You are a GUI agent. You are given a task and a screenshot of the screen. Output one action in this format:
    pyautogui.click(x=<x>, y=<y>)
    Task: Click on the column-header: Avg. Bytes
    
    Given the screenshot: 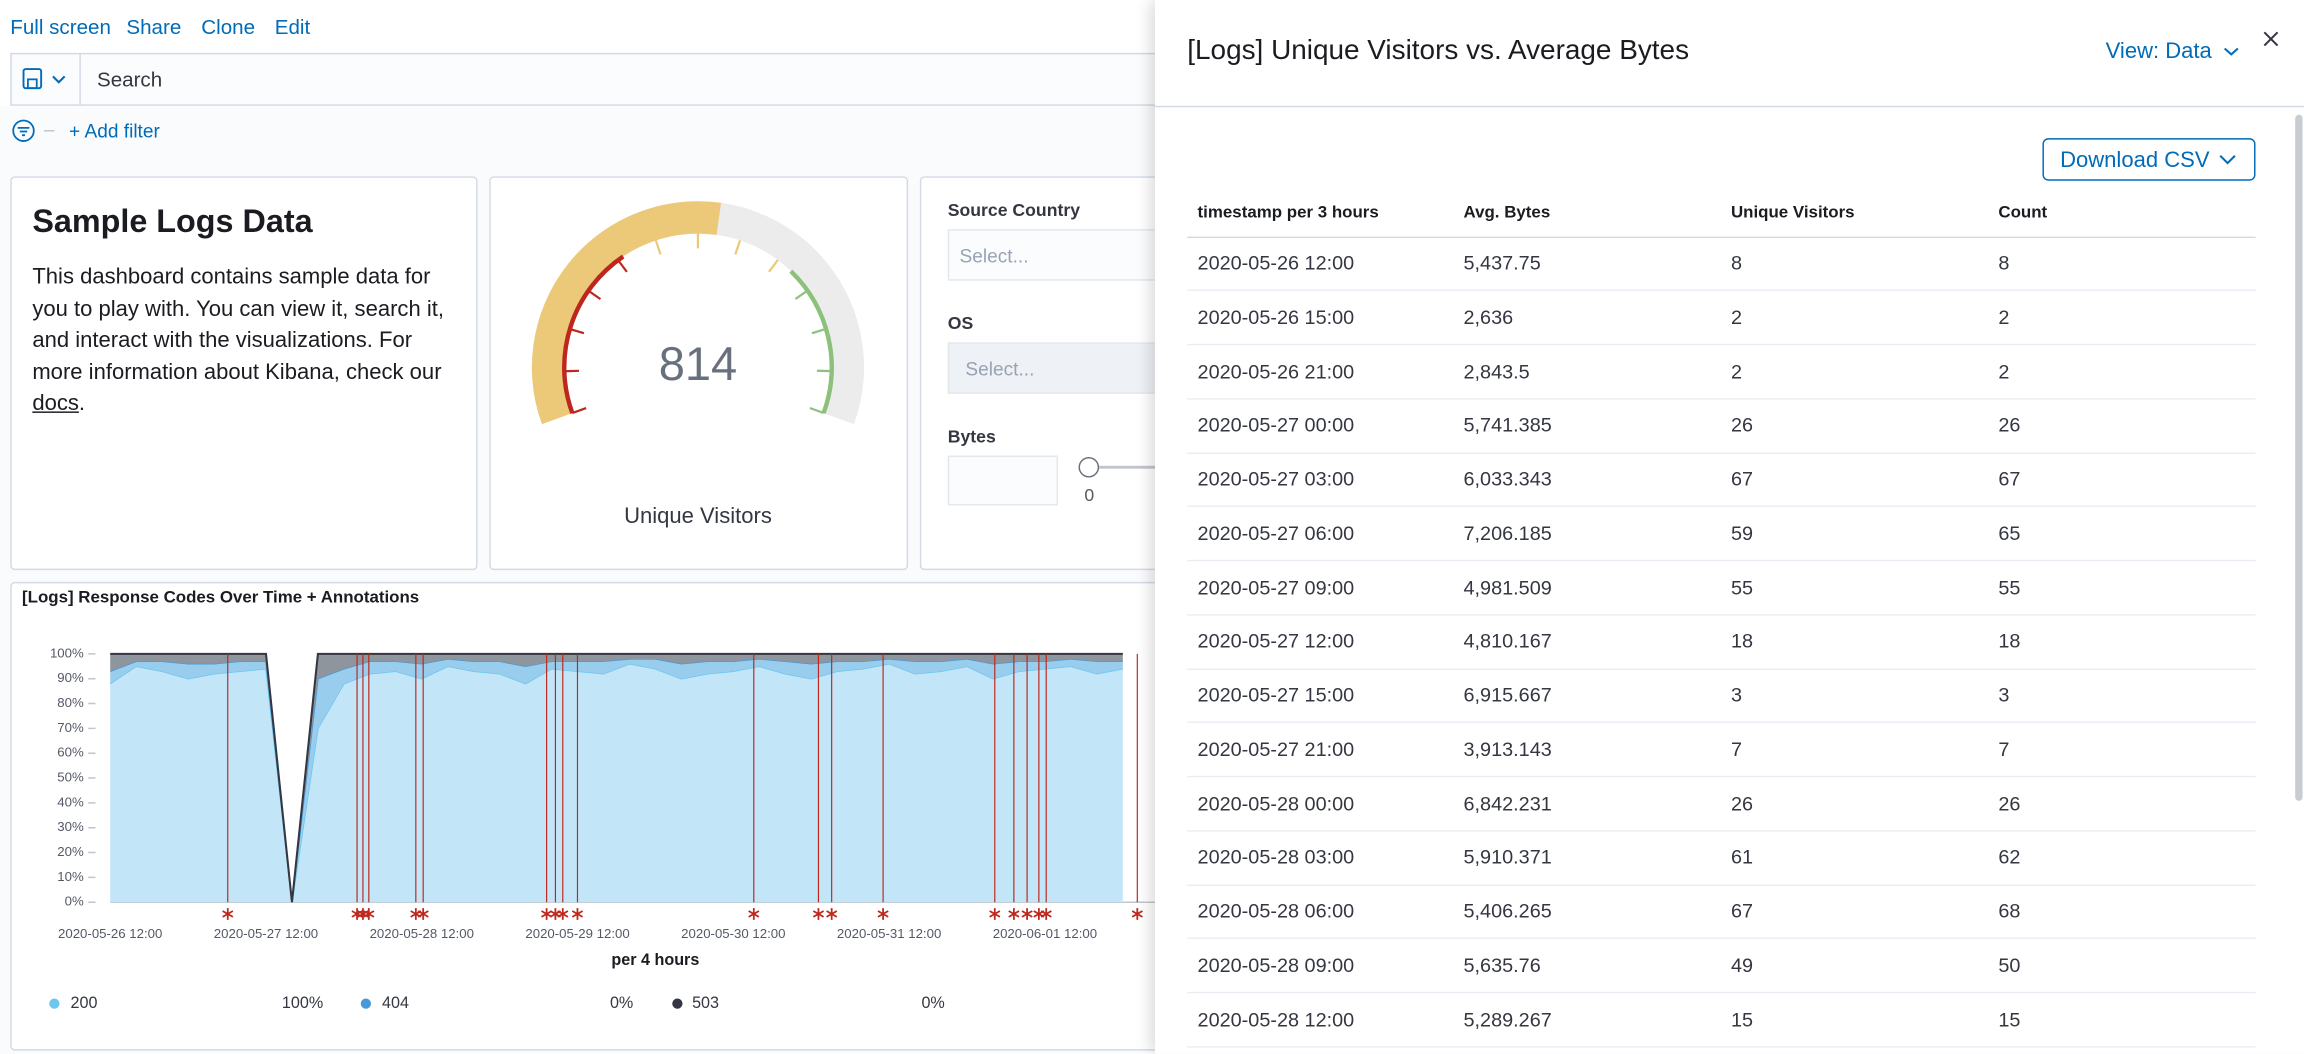 What is the action you would take?
    pyautogui.click(x=1507, y=213)
    